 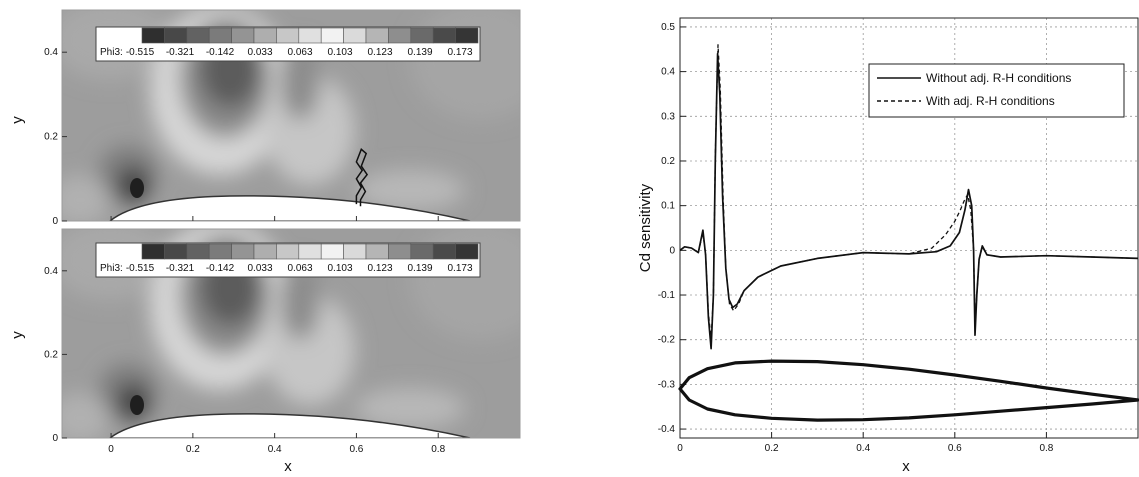 What do you see at coordinates (667, 295) in the screenshot?
I see `y-tick-label: -0.1` at bounding box center [667, 295].